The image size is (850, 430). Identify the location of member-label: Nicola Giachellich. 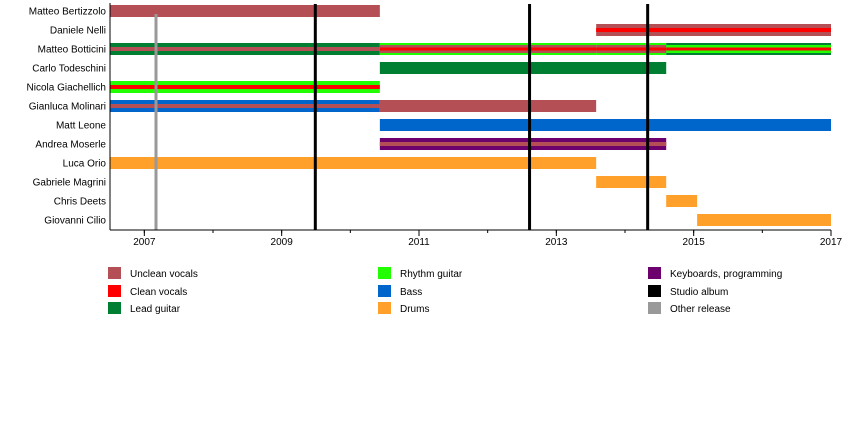
(66, 88).